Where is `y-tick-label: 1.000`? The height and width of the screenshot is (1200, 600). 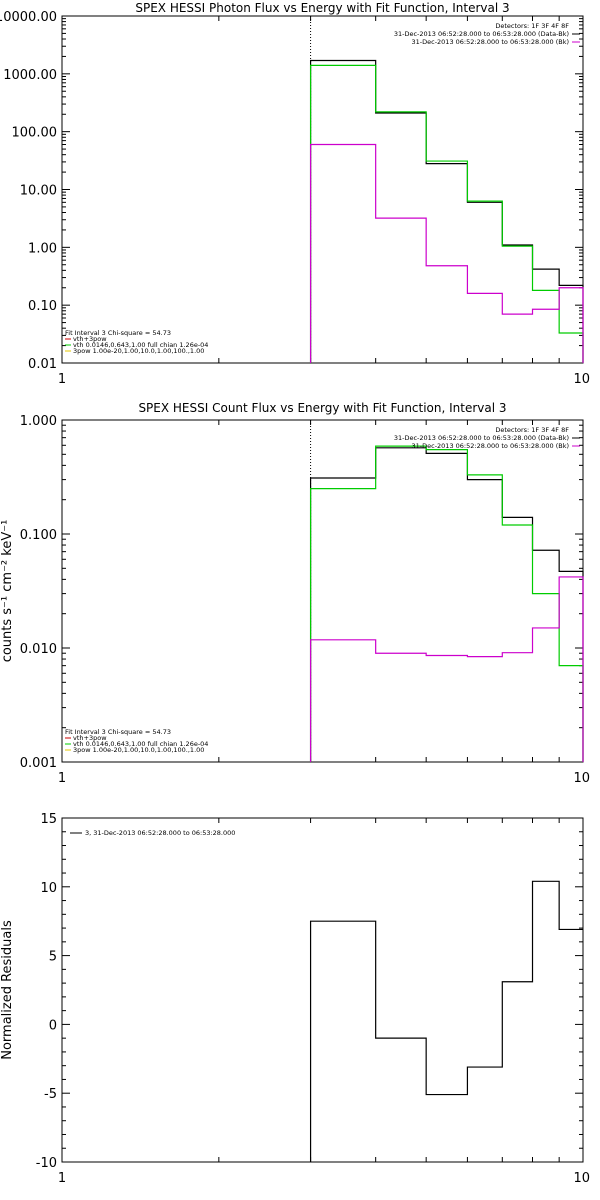
y-tick-label: 1.000 is located at coordinates (38, 421).